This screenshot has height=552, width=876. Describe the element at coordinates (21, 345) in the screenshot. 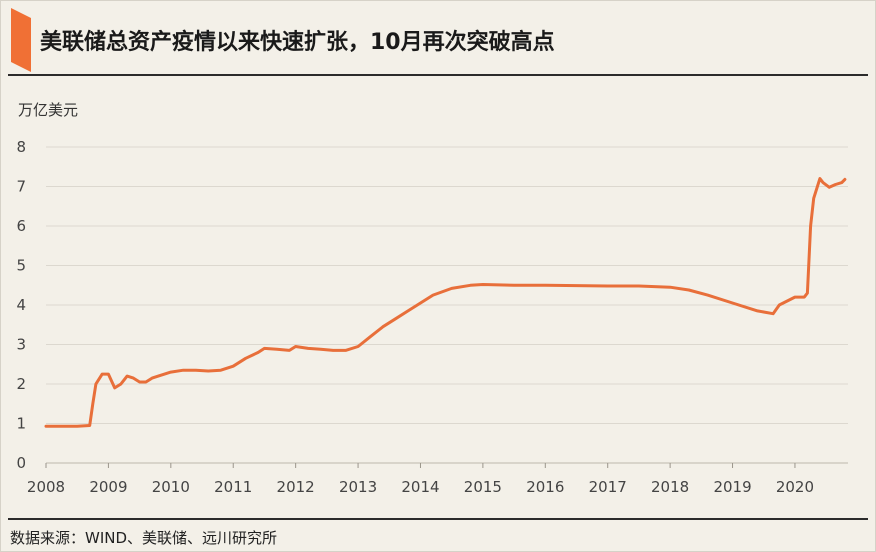

I see `y-tick-label-3: 3` at that location.